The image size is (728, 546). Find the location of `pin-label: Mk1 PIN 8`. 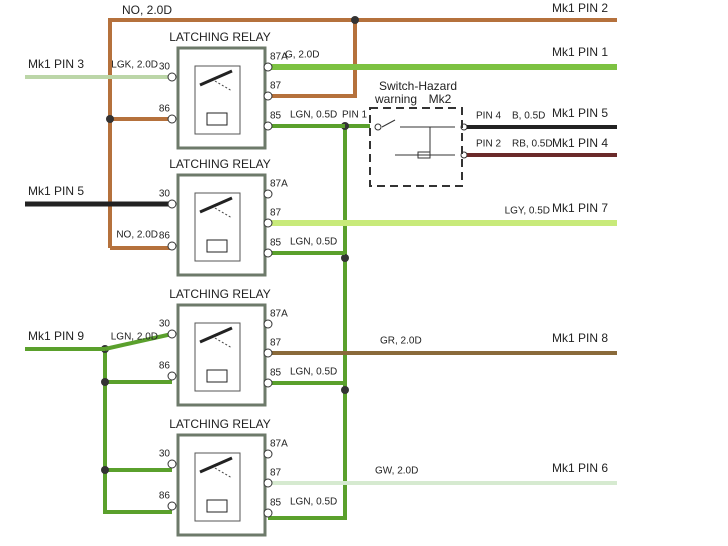

pin-label: Mk1 PIN 8 is located at coordinates (580, 338).